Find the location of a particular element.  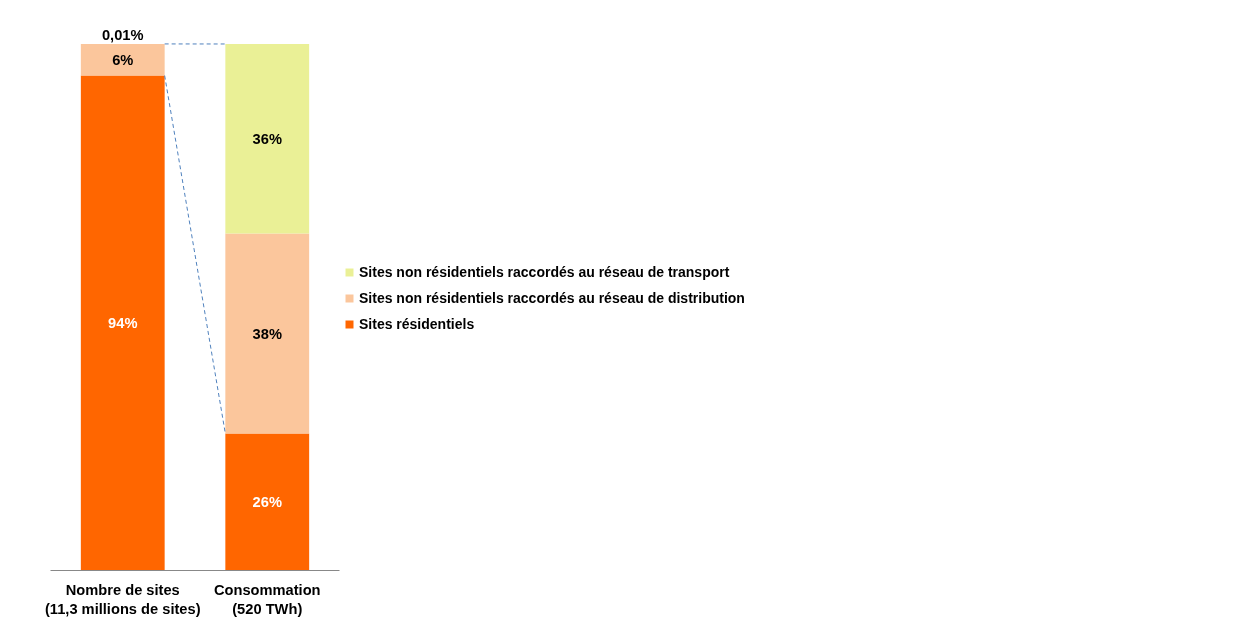

data-label: 36% is located at coordinates (267, 138).